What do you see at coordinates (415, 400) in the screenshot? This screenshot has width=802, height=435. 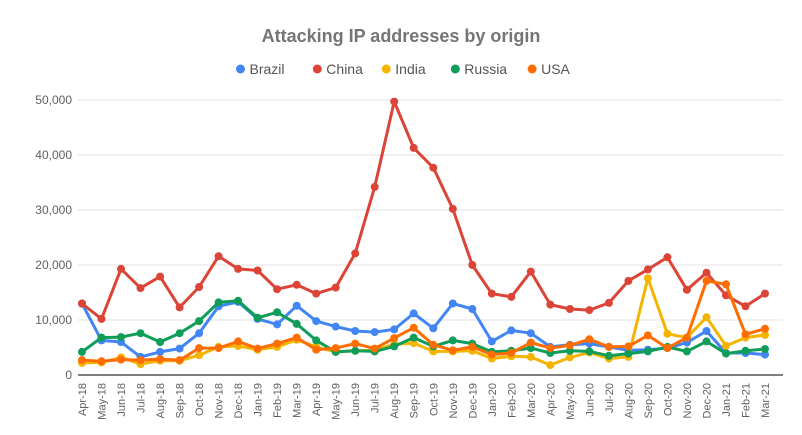 I see `x-tick-label: Sep-19` at bounding box center [415, 400].